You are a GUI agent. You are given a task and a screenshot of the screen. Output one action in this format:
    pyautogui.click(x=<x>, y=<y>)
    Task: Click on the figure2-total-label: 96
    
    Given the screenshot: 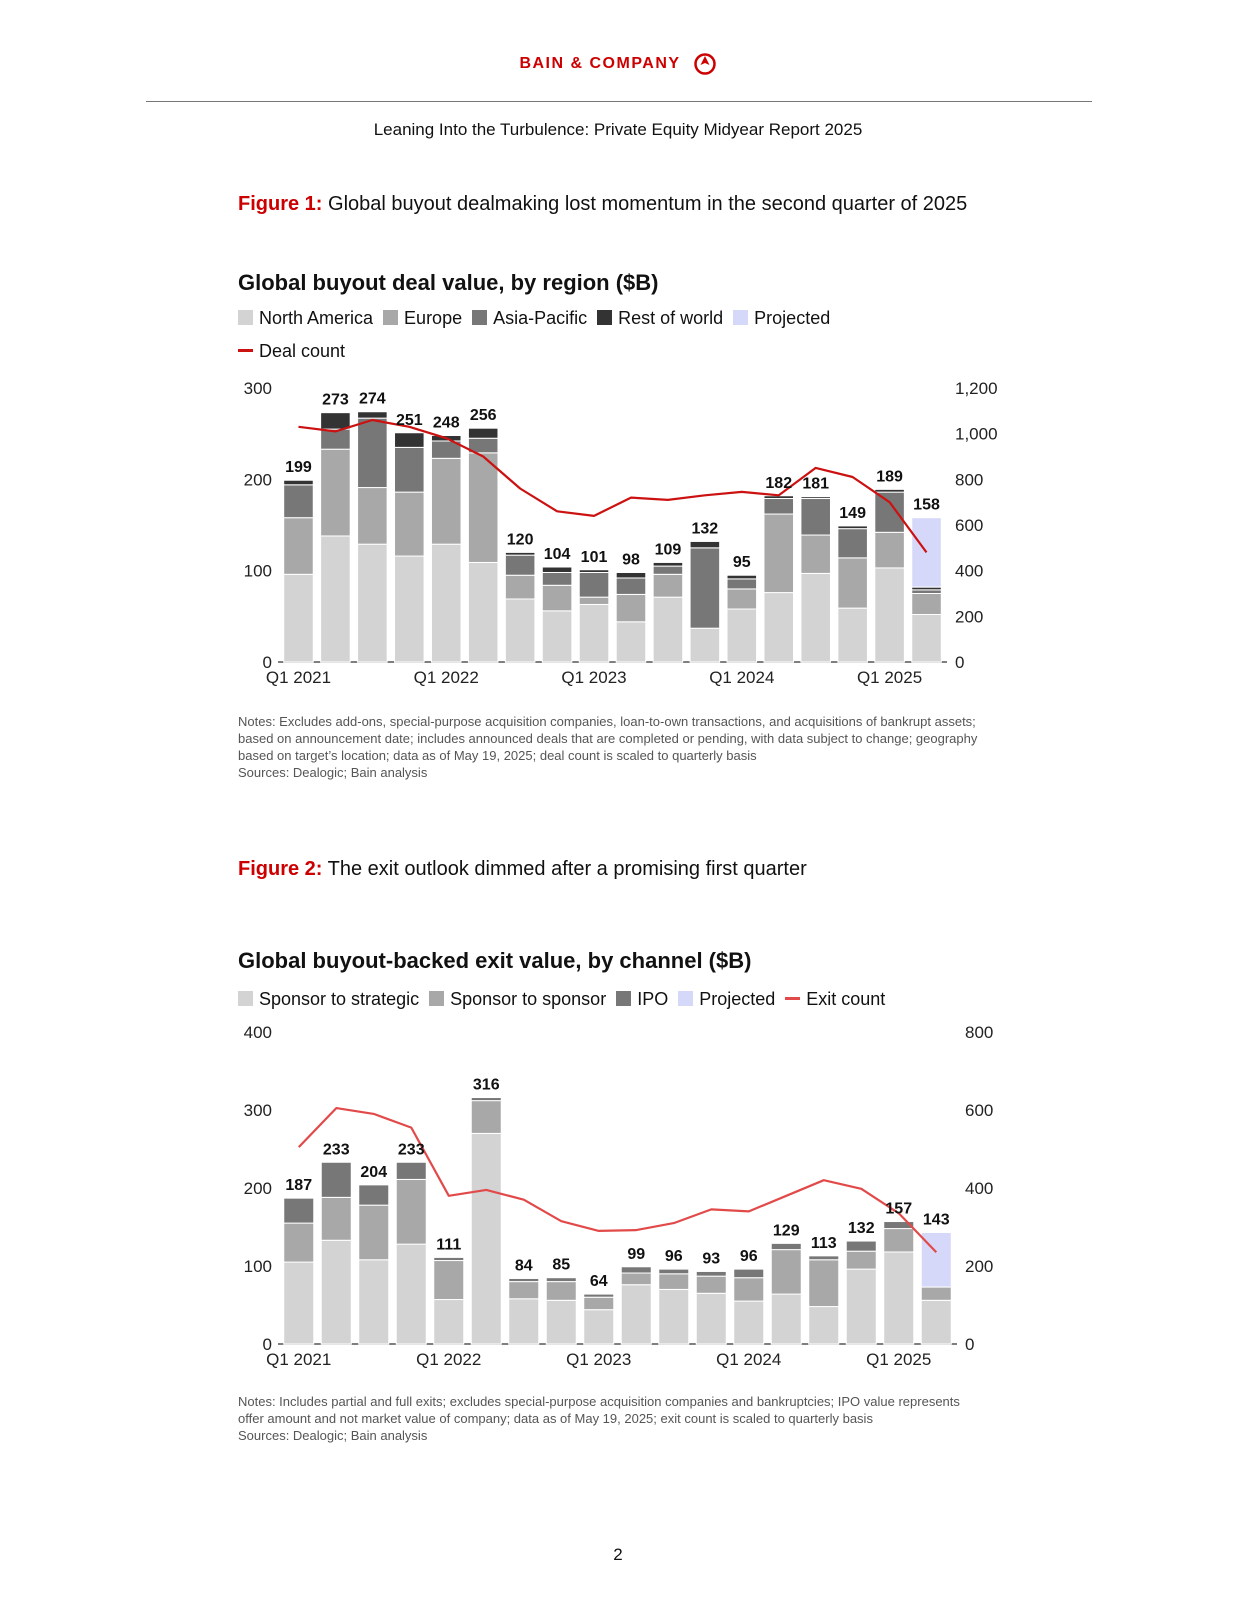 What is the action you would take?
    pyautogui.click(x=749, y=1256)
    